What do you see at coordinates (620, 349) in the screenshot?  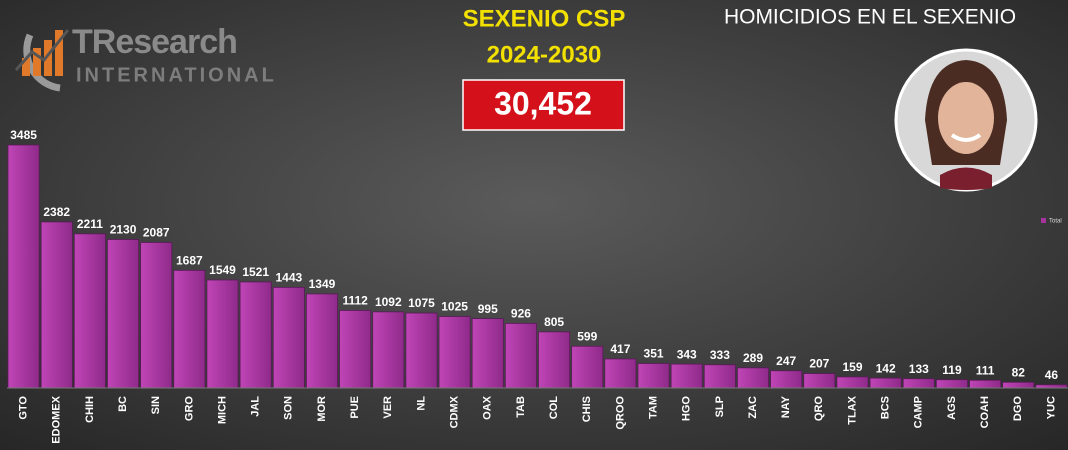 I see `value-label: 417` at bounding box center [620, 349].